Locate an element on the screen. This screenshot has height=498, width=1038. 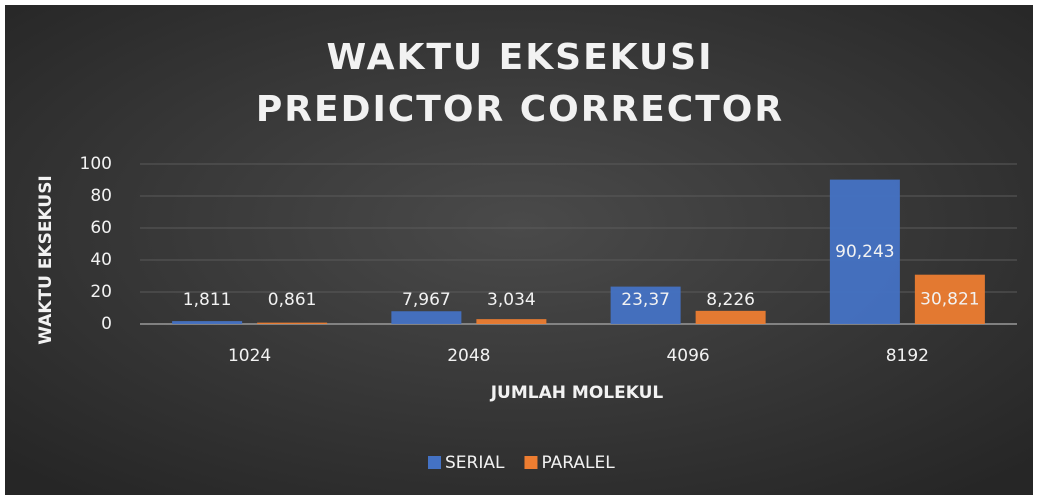
data-label: 3,034 is located at coordinates (511, 300).